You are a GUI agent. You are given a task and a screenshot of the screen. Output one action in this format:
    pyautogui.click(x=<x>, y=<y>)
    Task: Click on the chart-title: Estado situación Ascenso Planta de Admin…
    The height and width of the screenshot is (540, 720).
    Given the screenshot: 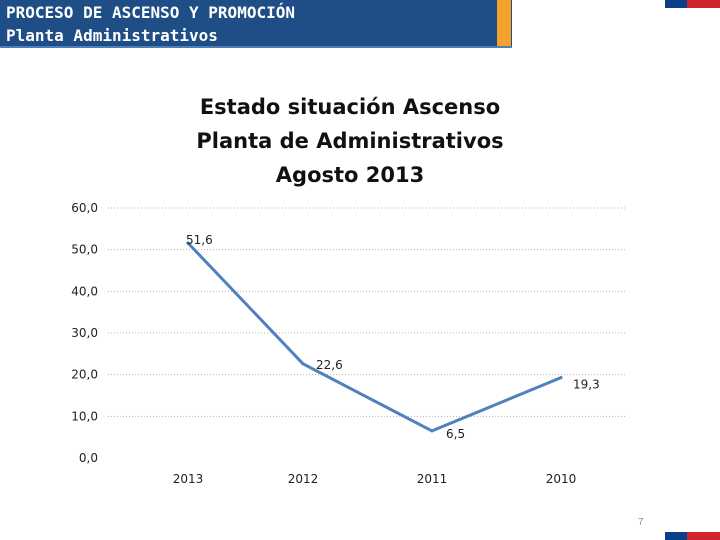 What is the action you would take?
    pyautogui.click(x=350, y=141)
    